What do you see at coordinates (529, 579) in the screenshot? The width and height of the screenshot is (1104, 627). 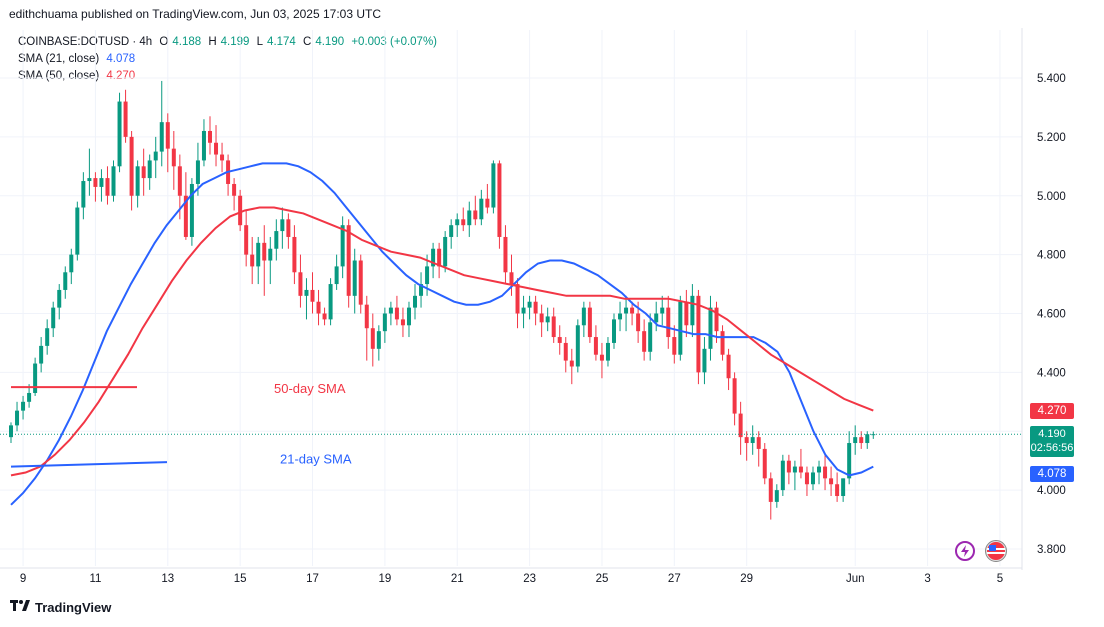 I see `x-tick-label: 23` at bounding box center [529, 579].